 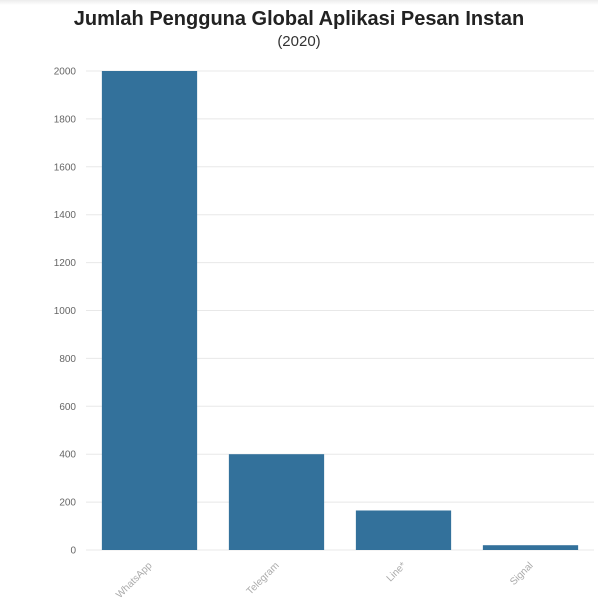 What do you see at coordinates (530, 547) in the screenshot?
I see `bar-signal` at bounding box center [530, 547].